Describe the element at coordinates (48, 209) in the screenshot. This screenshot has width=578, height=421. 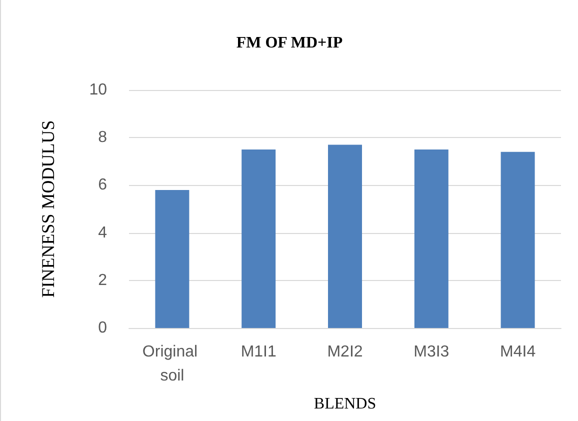
I see `y-axis-title: FINENESS MODULUS` at that location.